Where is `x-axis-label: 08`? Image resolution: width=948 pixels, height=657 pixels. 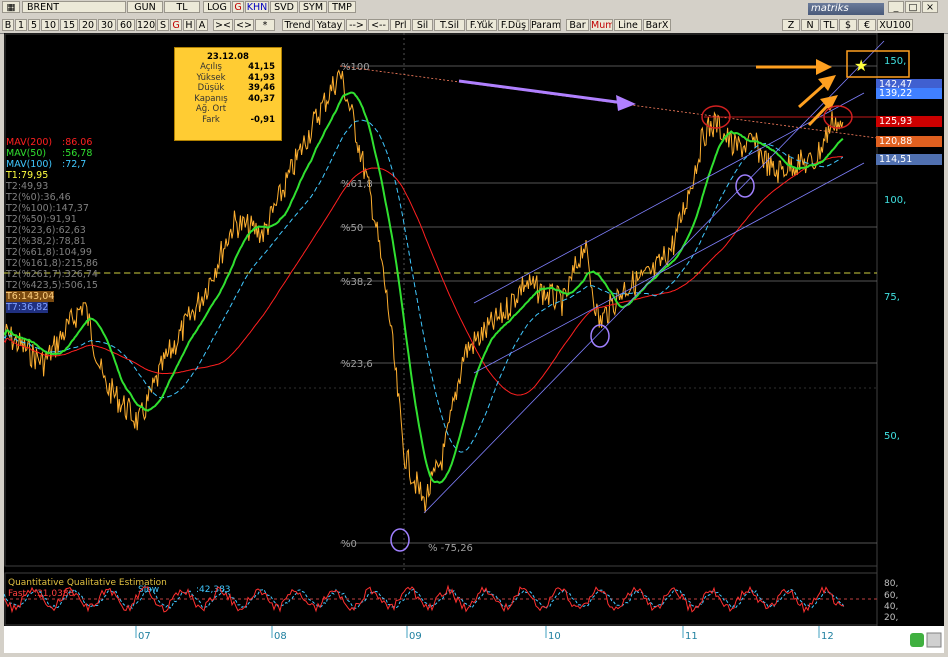
x-axis-label: 08 is located at coordinates (280, 636).